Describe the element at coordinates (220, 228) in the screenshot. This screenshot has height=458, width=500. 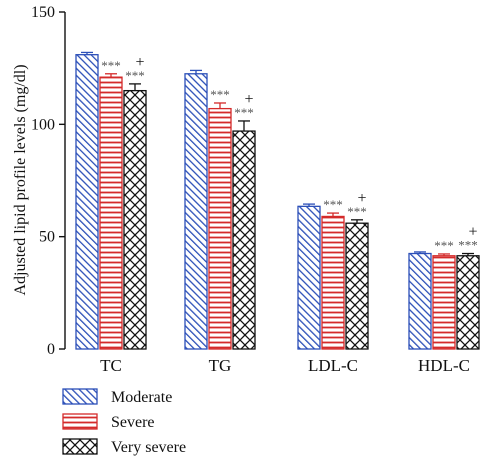
I see `bar-severe-tg` at that location.